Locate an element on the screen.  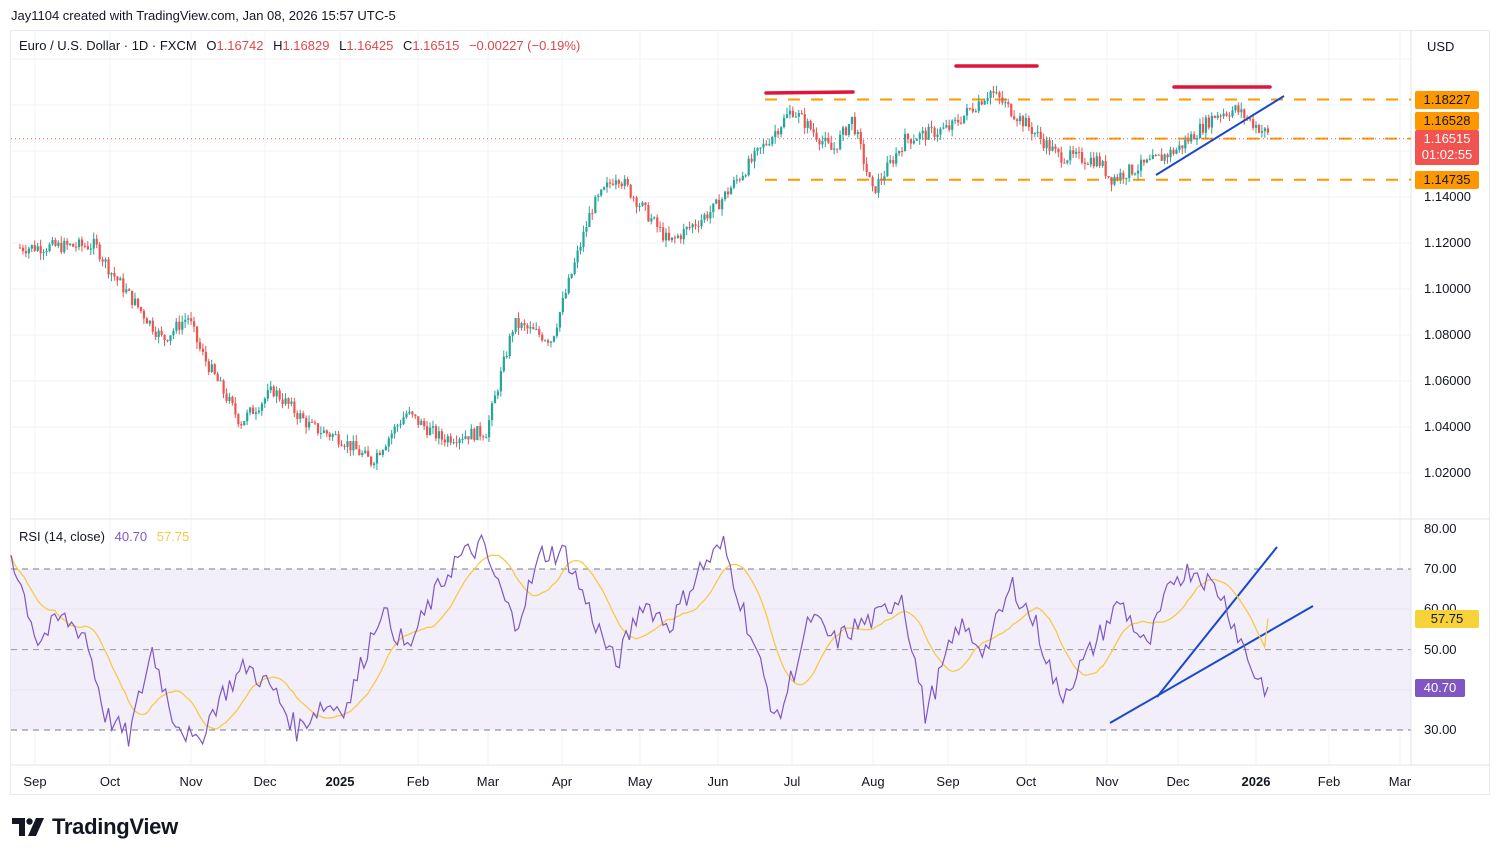
rsi-tick: 80.00 is located at coordinates (1440, 528).